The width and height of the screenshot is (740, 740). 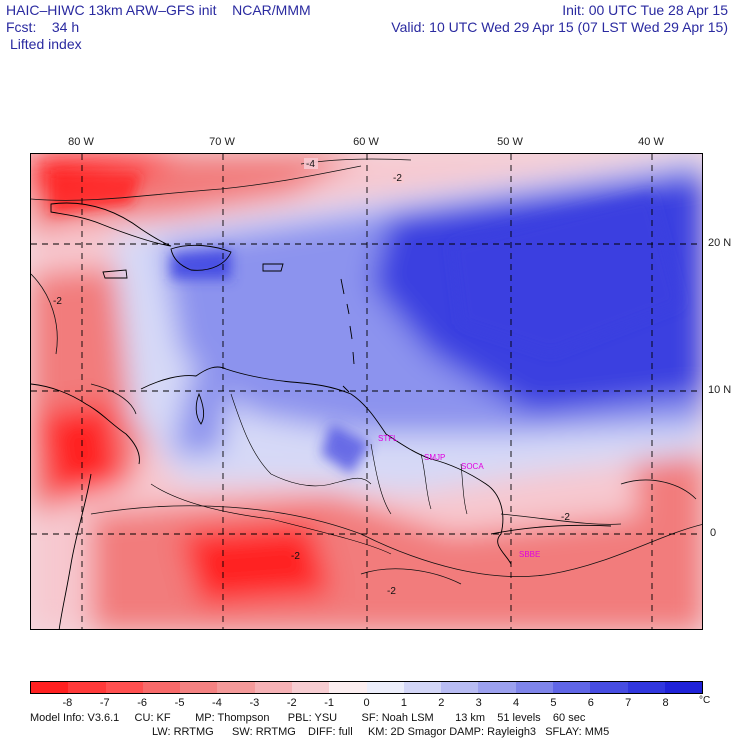 I want to click on station-label-smjp: SMJP, so click(x=434, y=457).